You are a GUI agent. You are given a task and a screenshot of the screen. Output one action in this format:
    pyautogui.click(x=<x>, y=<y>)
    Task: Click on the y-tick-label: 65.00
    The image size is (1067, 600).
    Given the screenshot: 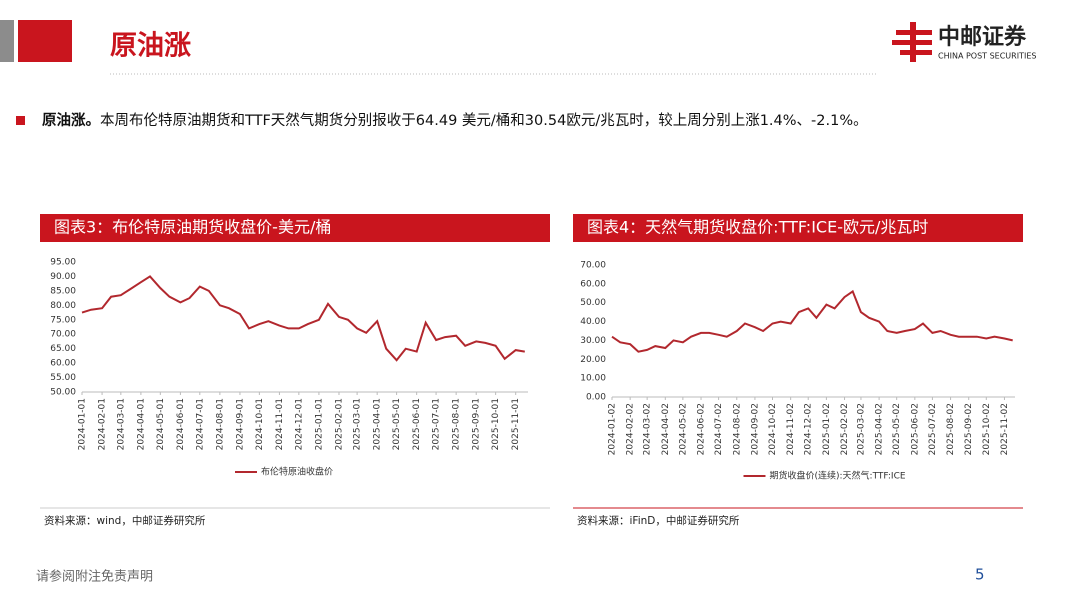 What is the action you would take?
    pyautogui.click(x=63, y=349)
    